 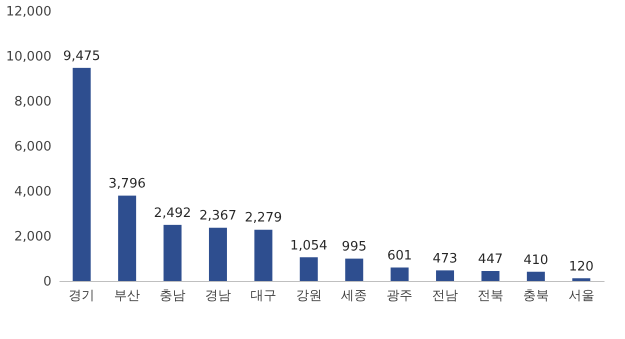 What do you see at coordinates (33, 102) in the screenshot?
I see `y-tick-label: 8,000` at bounding box center [33, 102].